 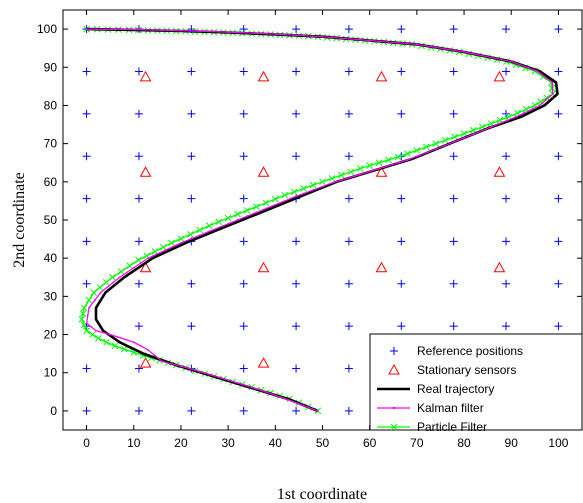 I want to click on x-tick-label: 50, so click(x=323, y=443).